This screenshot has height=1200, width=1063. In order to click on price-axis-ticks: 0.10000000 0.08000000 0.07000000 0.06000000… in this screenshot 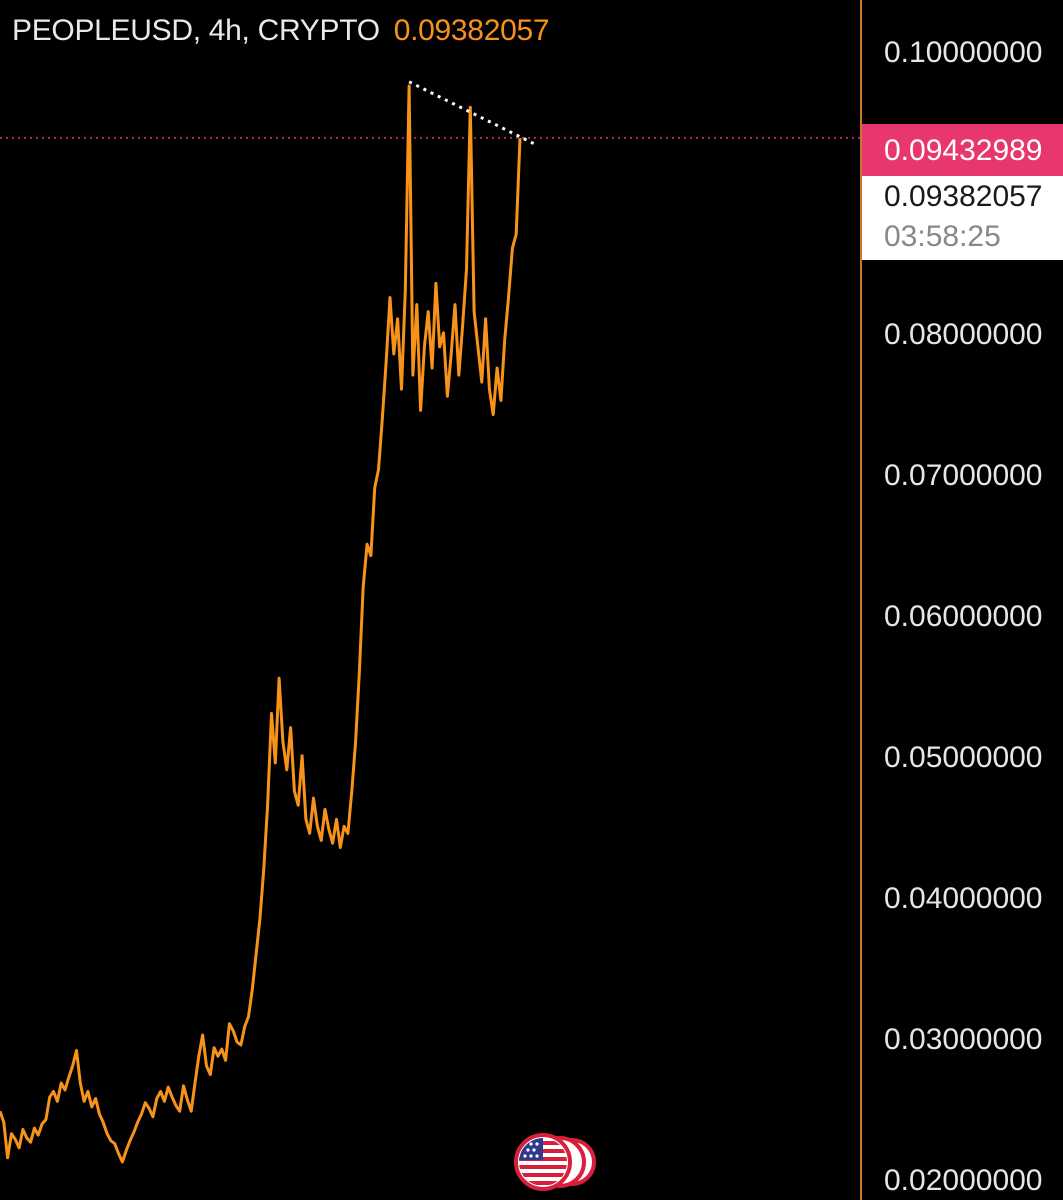, I will do `click(963, 616)`.